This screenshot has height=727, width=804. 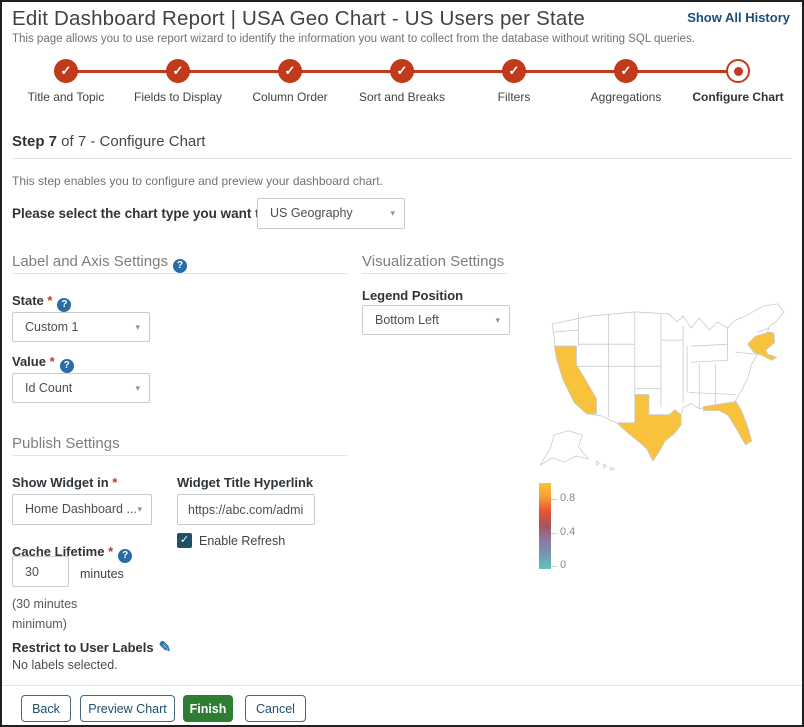 What do you see at coordinates (545, 526) in the screenshot?
I see `legend-gradient` at bounding box center [545, 526].